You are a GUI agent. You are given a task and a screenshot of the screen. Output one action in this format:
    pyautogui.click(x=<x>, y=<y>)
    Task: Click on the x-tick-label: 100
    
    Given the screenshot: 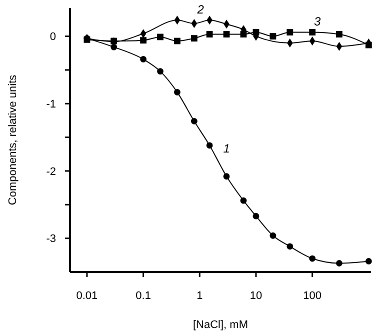 What is the action you would take?
    pyautogui.click(x=312, y=296)
    